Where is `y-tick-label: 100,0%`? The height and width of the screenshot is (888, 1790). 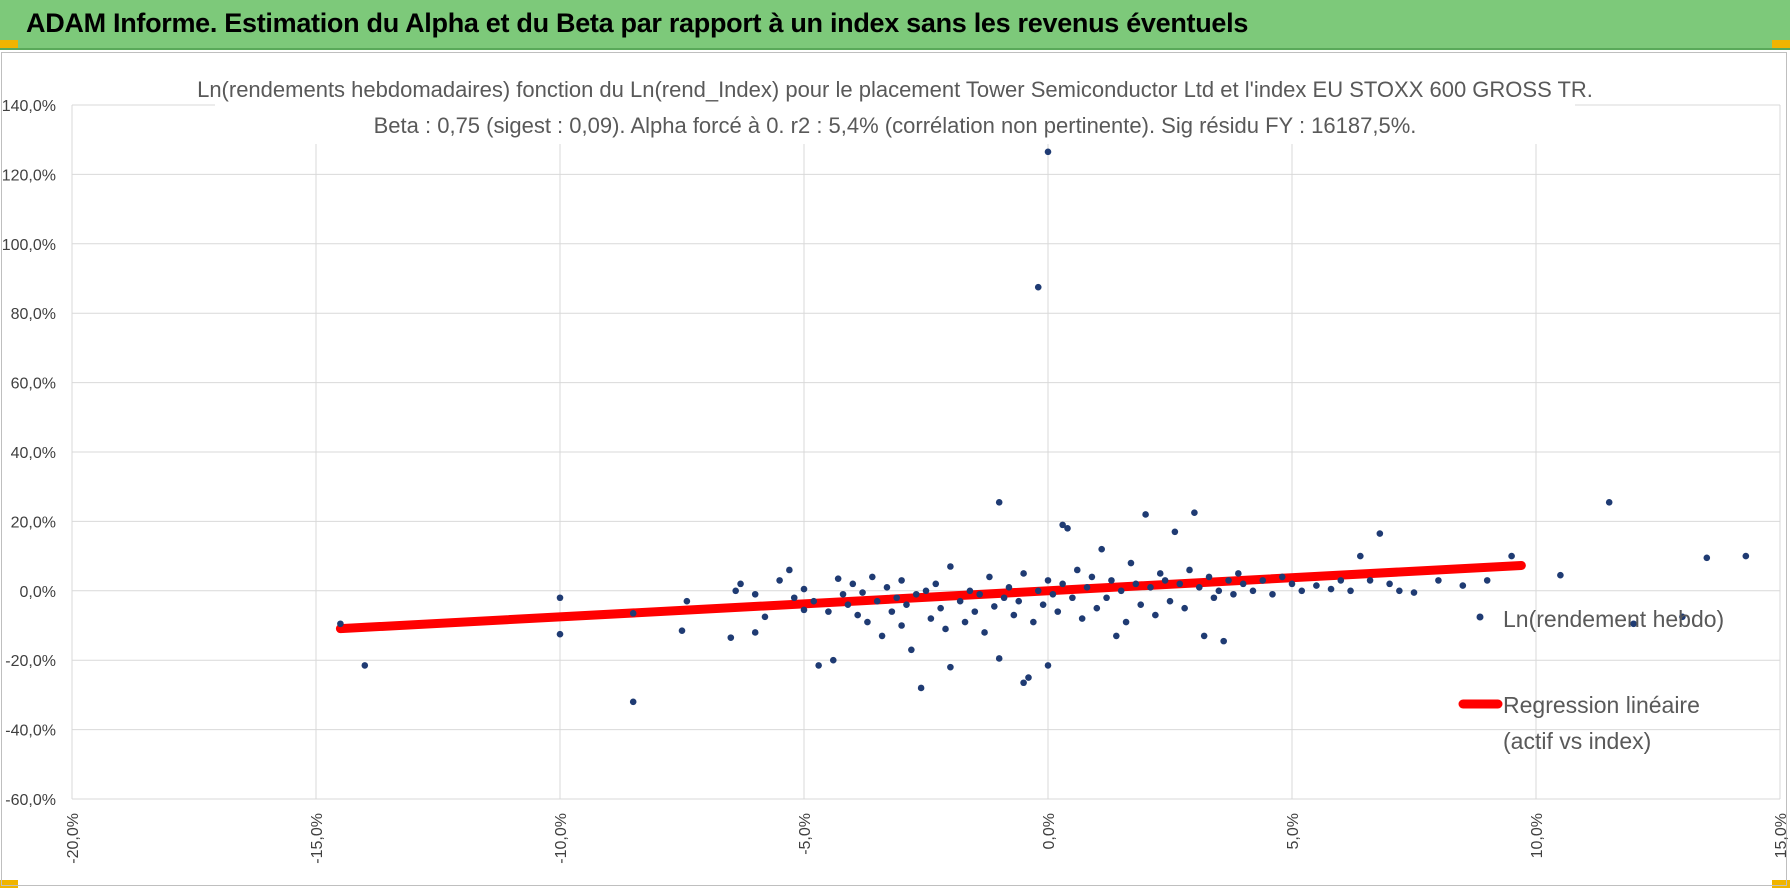 y-tick-label: 100,0% is located at coordinates (29, 245).